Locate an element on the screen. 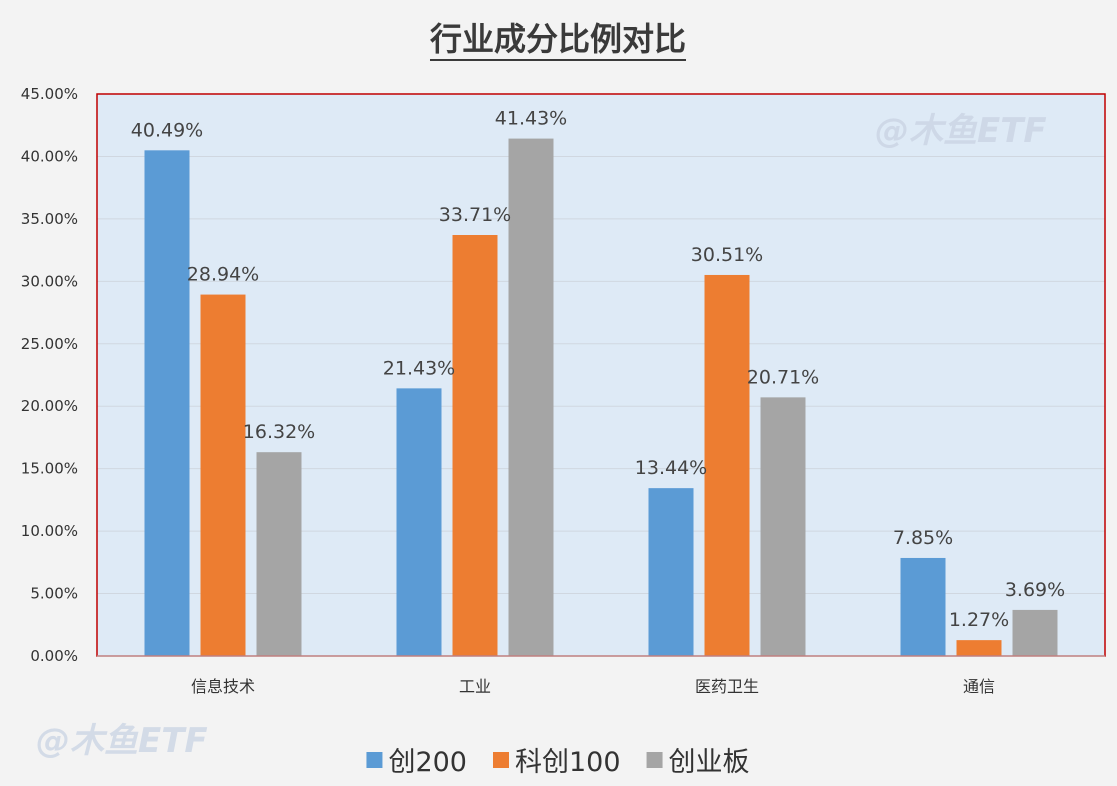  data-label: 28.94% is located at coordinates (223, 275).